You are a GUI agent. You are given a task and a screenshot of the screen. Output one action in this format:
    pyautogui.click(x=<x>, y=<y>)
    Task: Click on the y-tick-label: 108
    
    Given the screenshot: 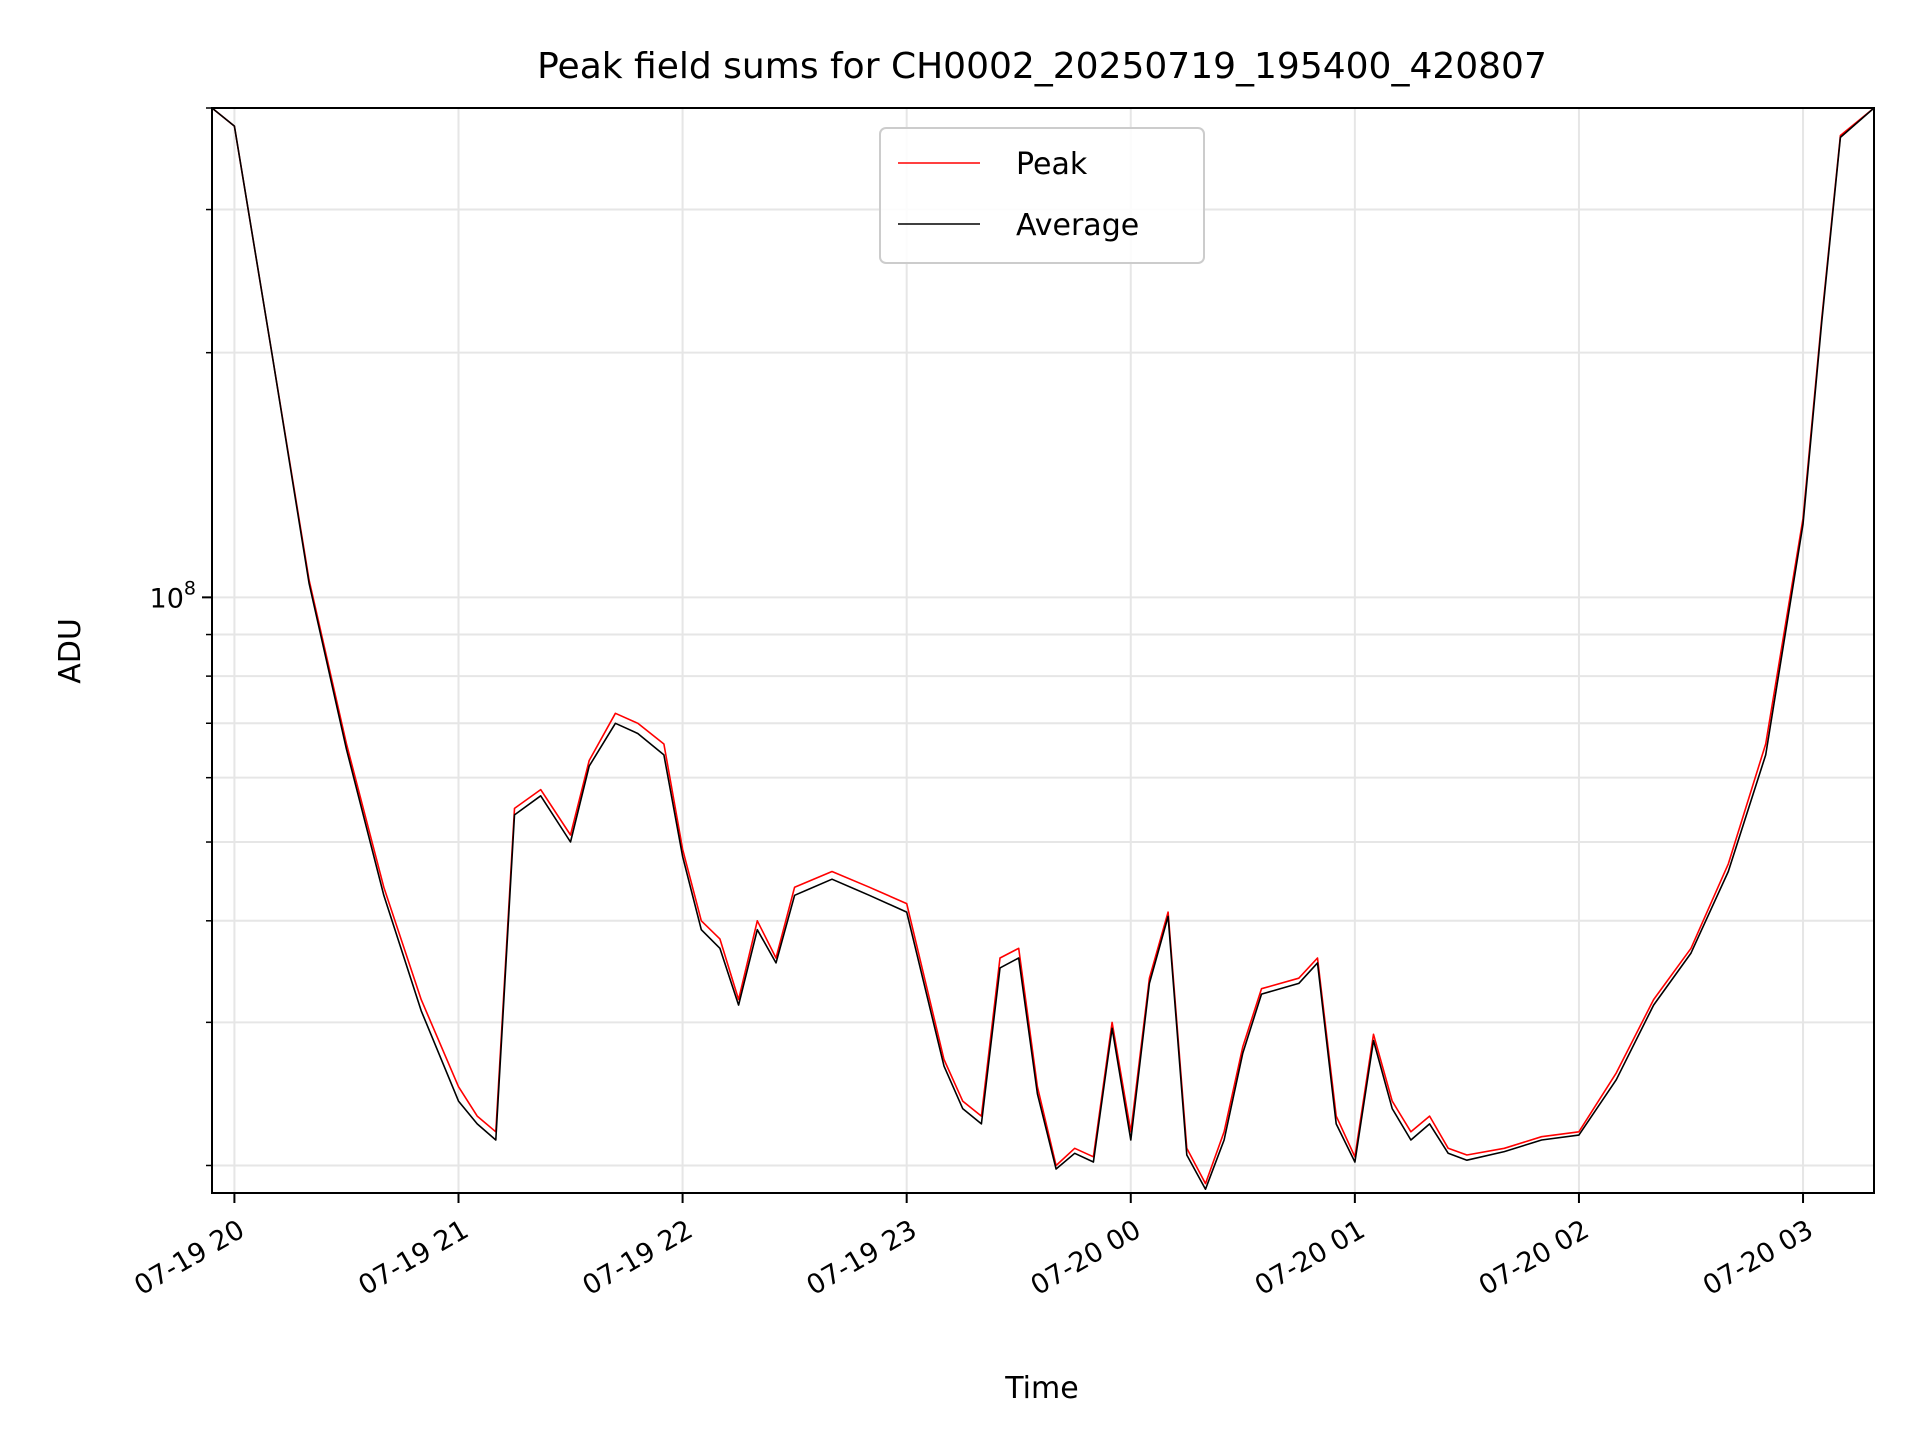 What is the action you would take?
    pyautogui.click(x=173, y=595)
    